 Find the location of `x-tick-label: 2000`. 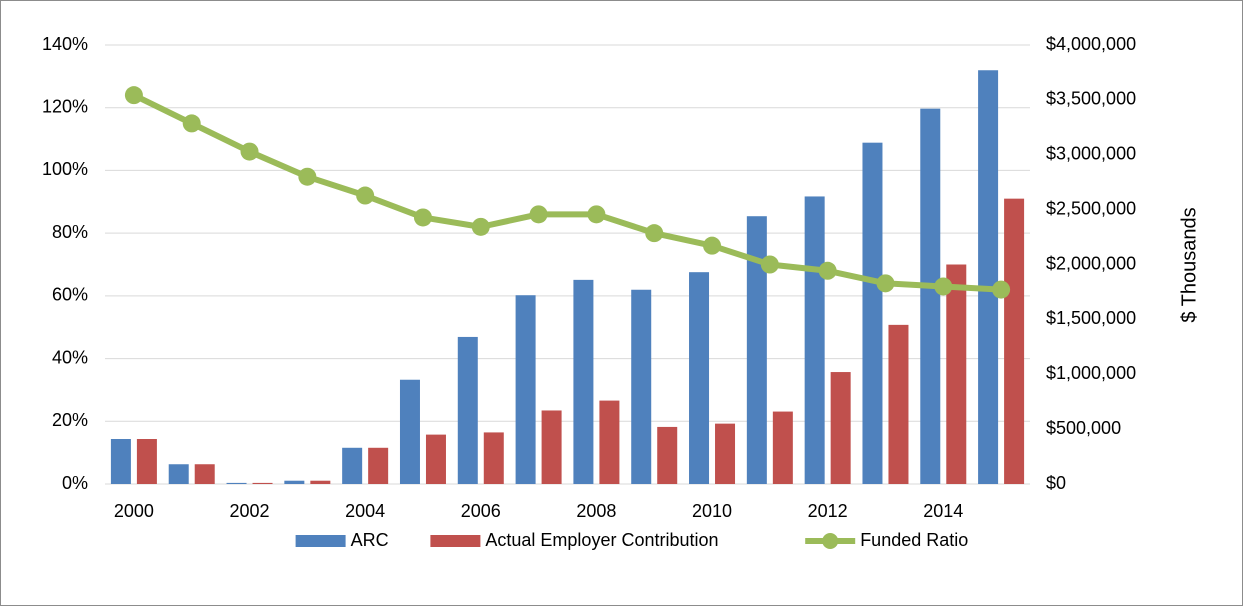

x-tick-label: 2000 is located at coordinates (134, 511).